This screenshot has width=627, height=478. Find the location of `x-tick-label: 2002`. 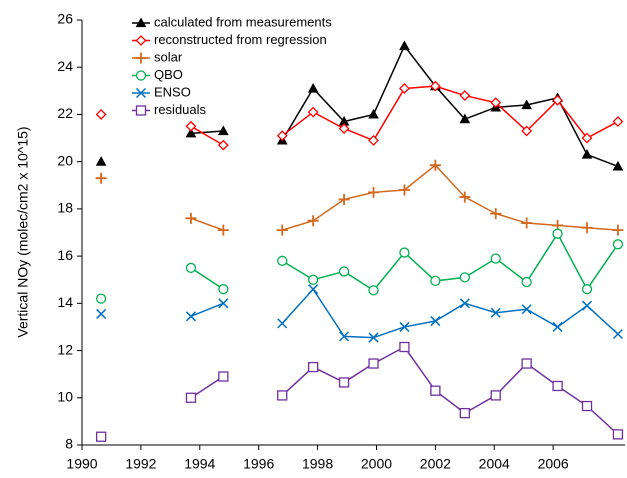

x-tick-label: 2002 is located at coordinates (435, 464).